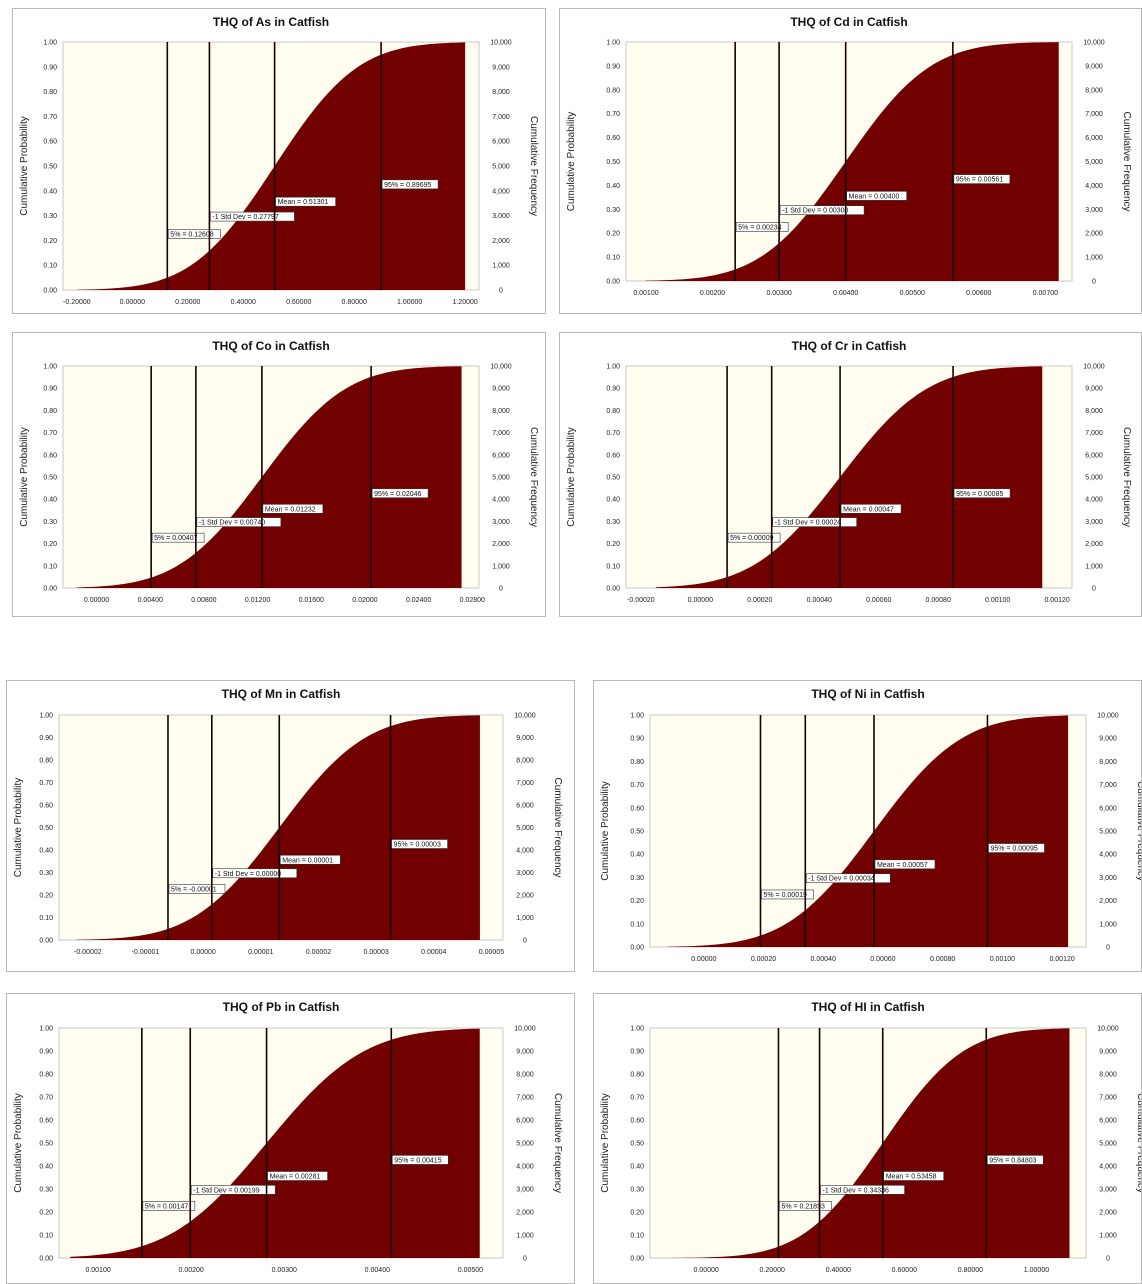  I want to click on marker-label: 5% = 0.00407, so click(178, 537).